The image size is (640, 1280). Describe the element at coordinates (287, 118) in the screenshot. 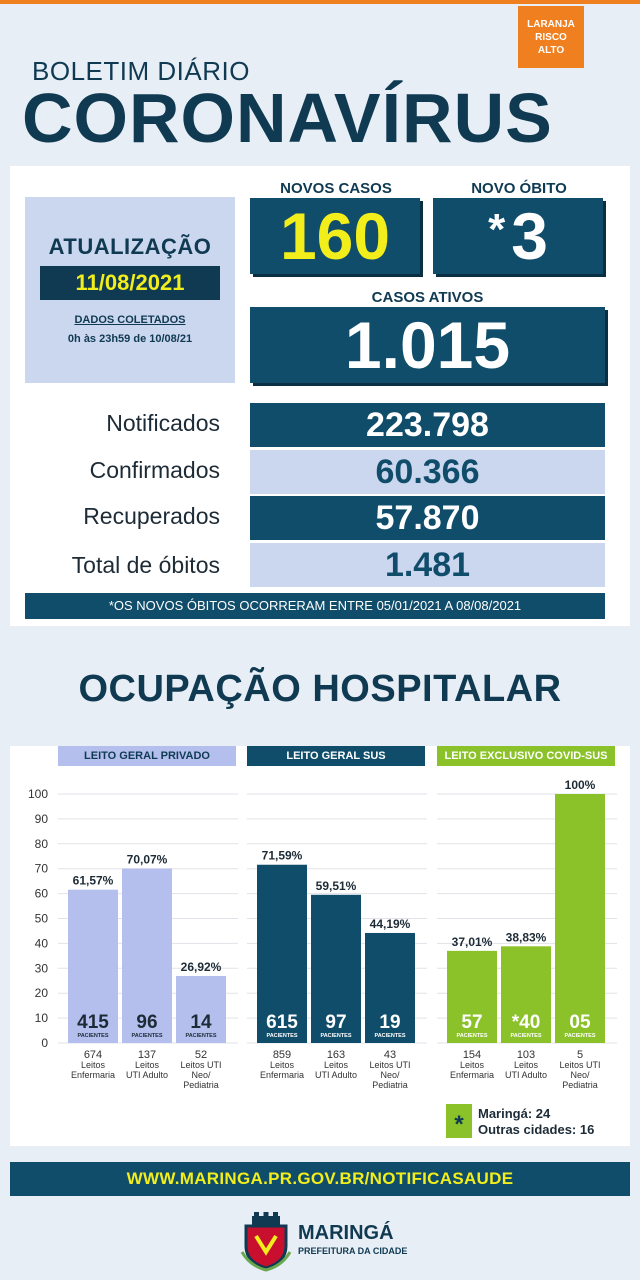

I see `page-title: CORONAVÍRUS` at that location.